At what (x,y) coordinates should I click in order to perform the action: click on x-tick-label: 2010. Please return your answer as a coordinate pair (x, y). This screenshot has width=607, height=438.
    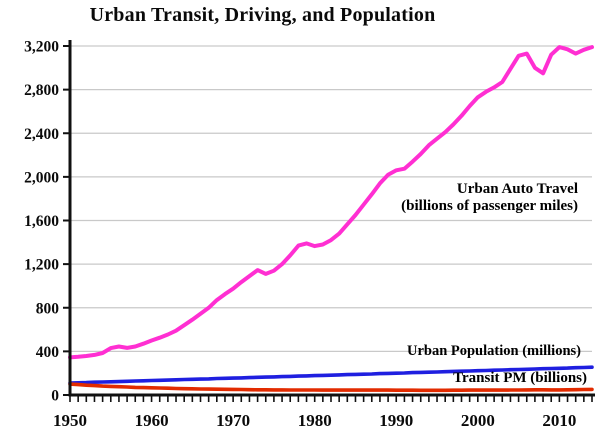
    Looking at the image, I should click on (559, 420).